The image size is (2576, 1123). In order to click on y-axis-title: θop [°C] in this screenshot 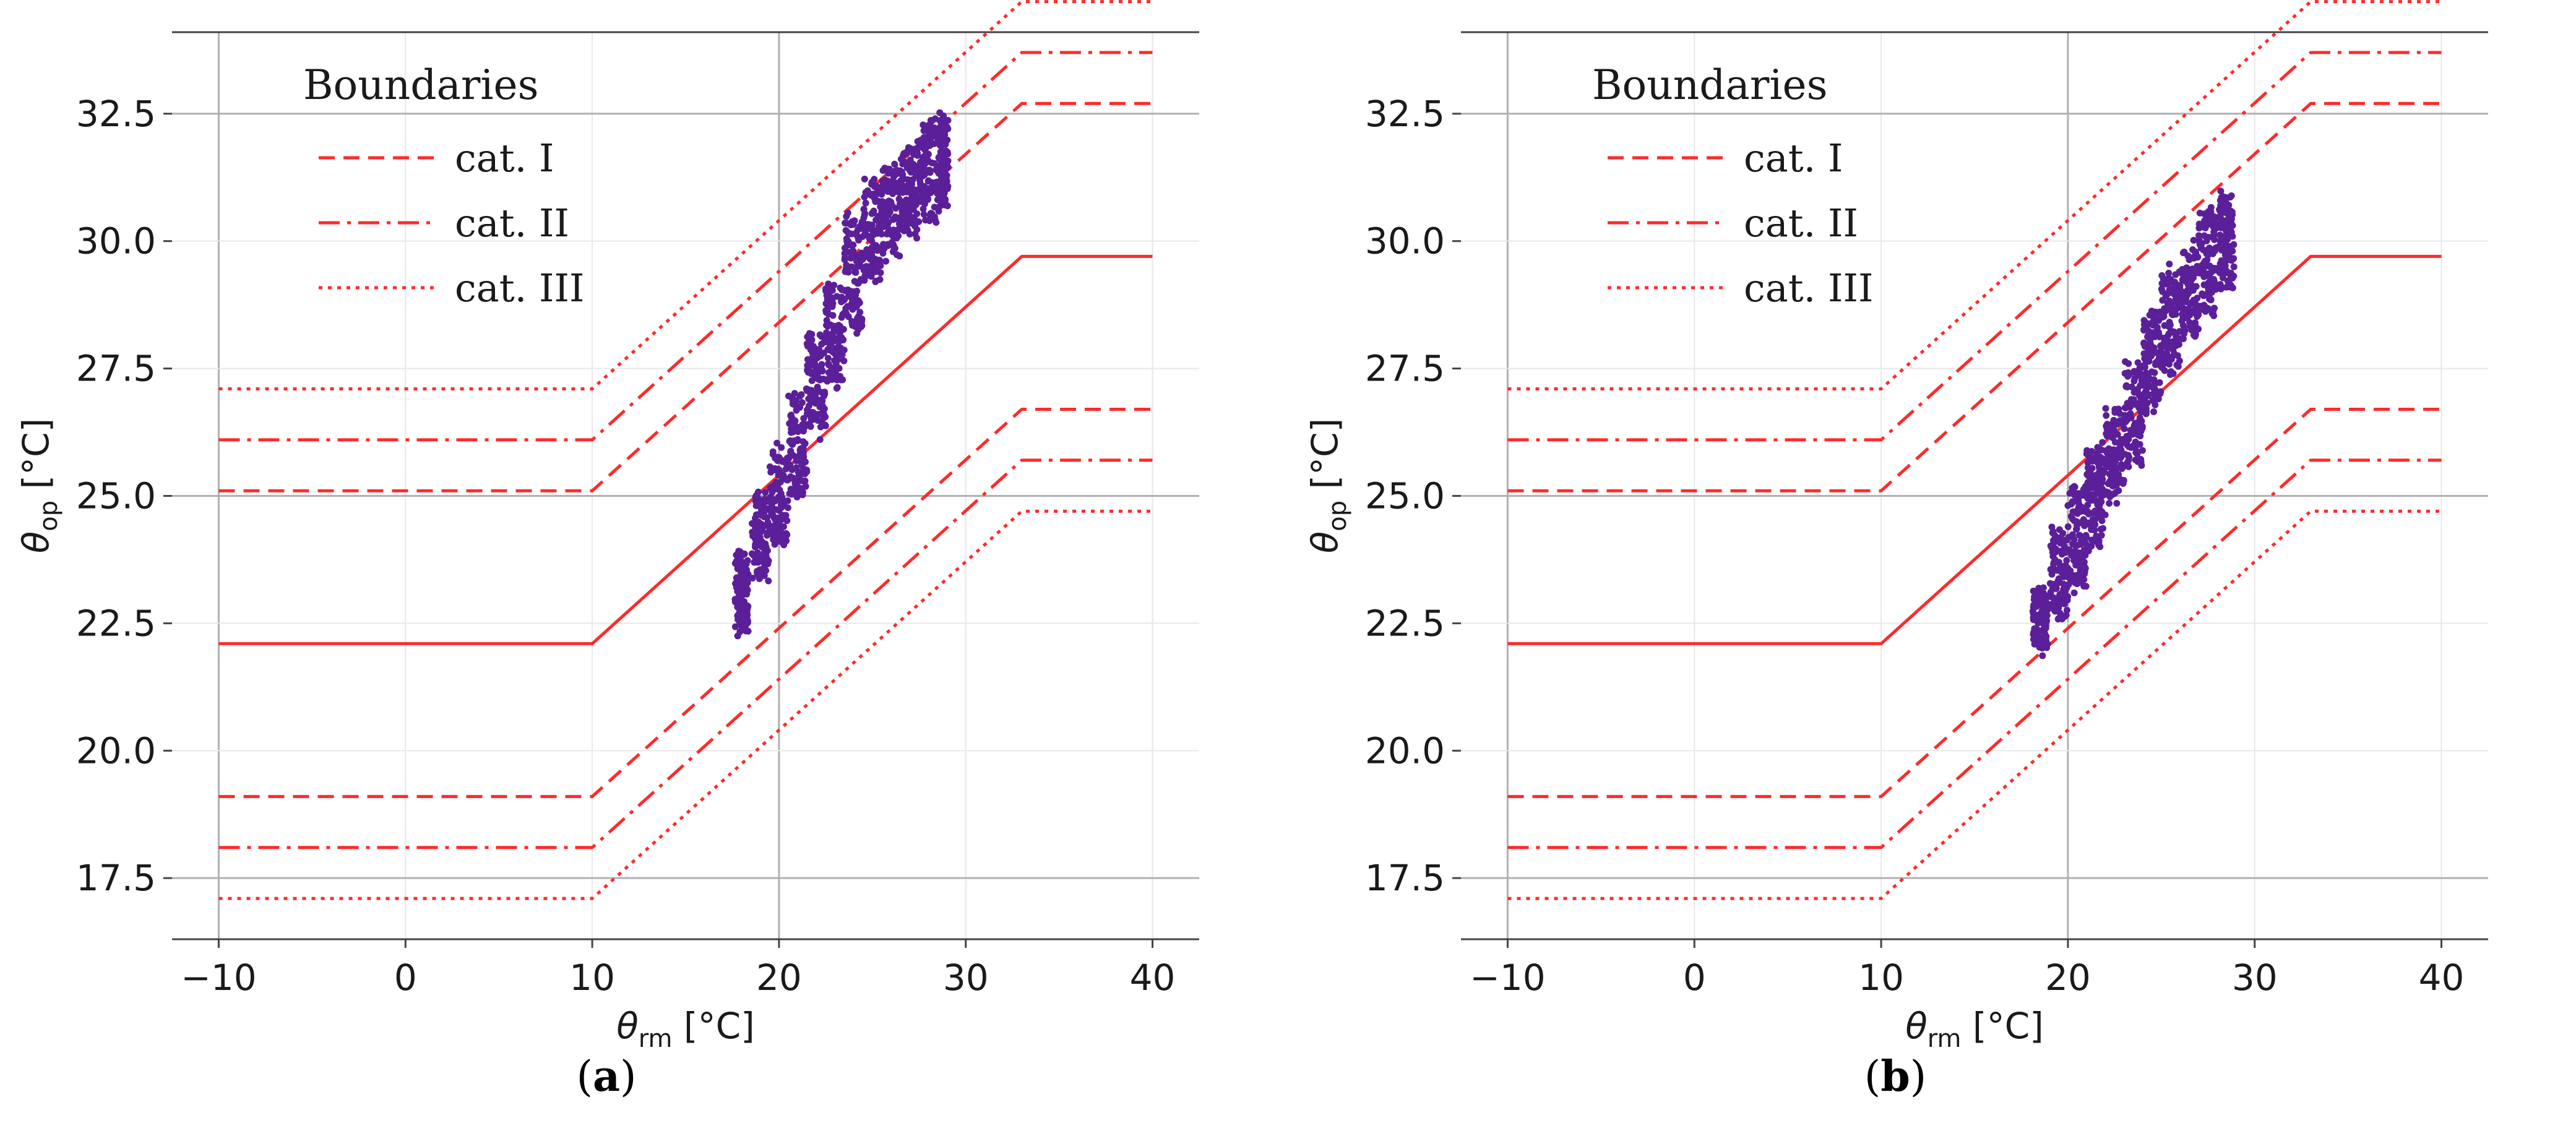, I will do `click(1328, 486)`.